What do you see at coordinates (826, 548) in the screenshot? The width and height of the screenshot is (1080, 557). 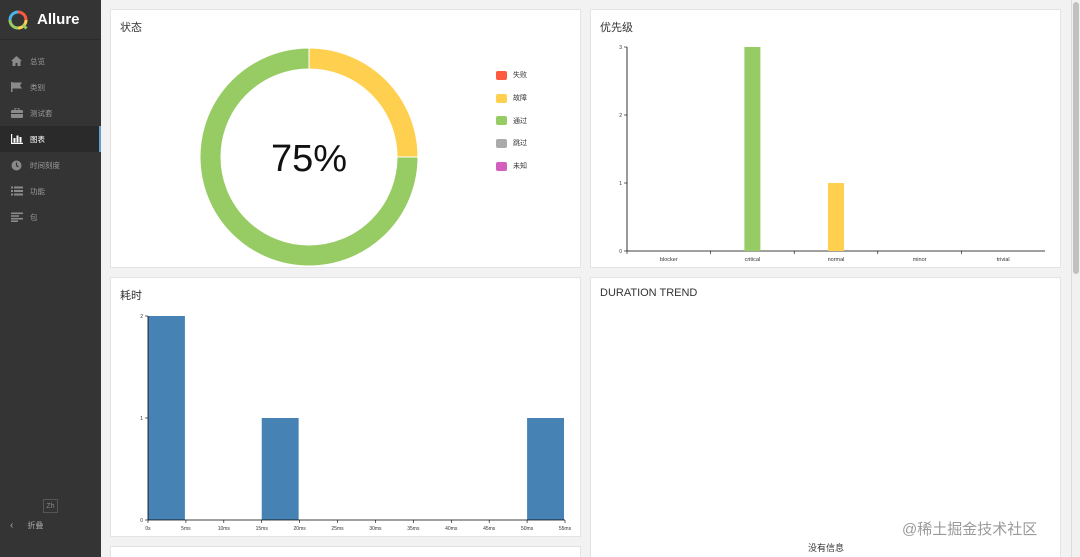 I see `empty-state-text: 没有信息` at bounding box center [826, 548].